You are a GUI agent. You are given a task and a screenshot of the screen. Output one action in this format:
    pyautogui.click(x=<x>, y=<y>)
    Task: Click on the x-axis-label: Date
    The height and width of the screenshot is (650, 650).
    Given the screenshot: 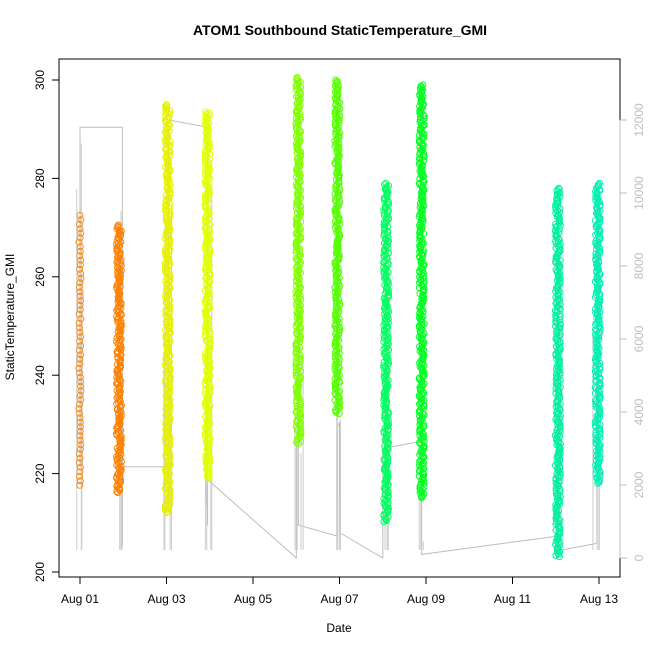 What is the action you would take?
    pyautogui.click(x=339, y=628)
    